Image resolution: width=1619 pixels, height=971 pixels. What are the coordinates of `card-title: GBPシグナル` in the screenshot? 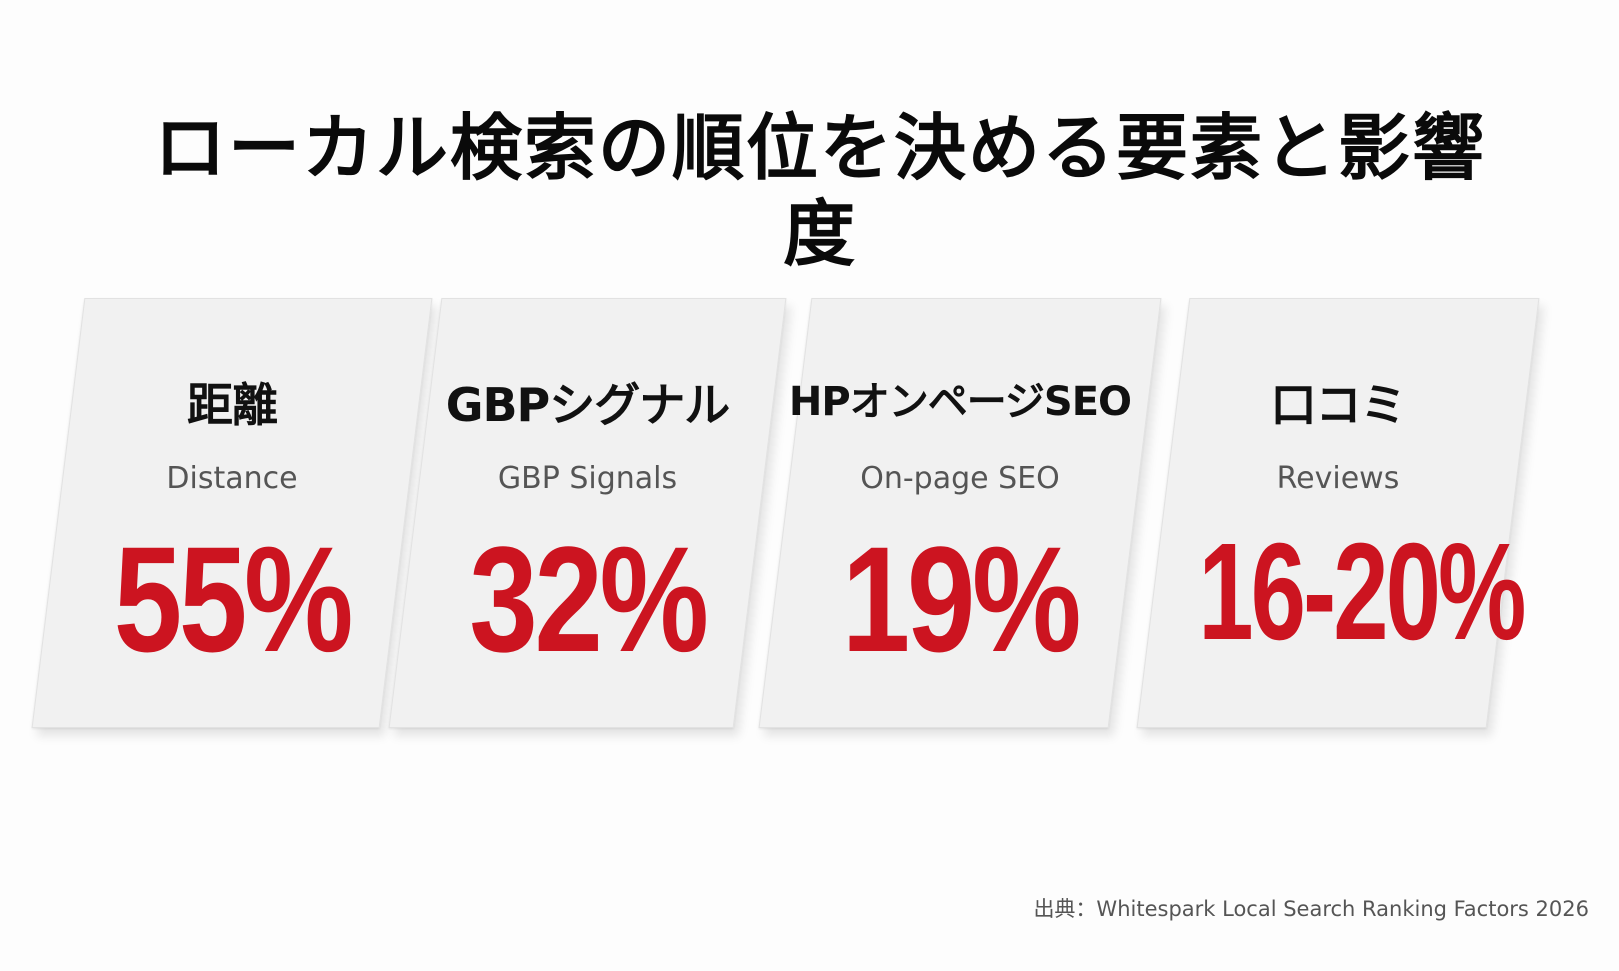 It's located at (587, 405).